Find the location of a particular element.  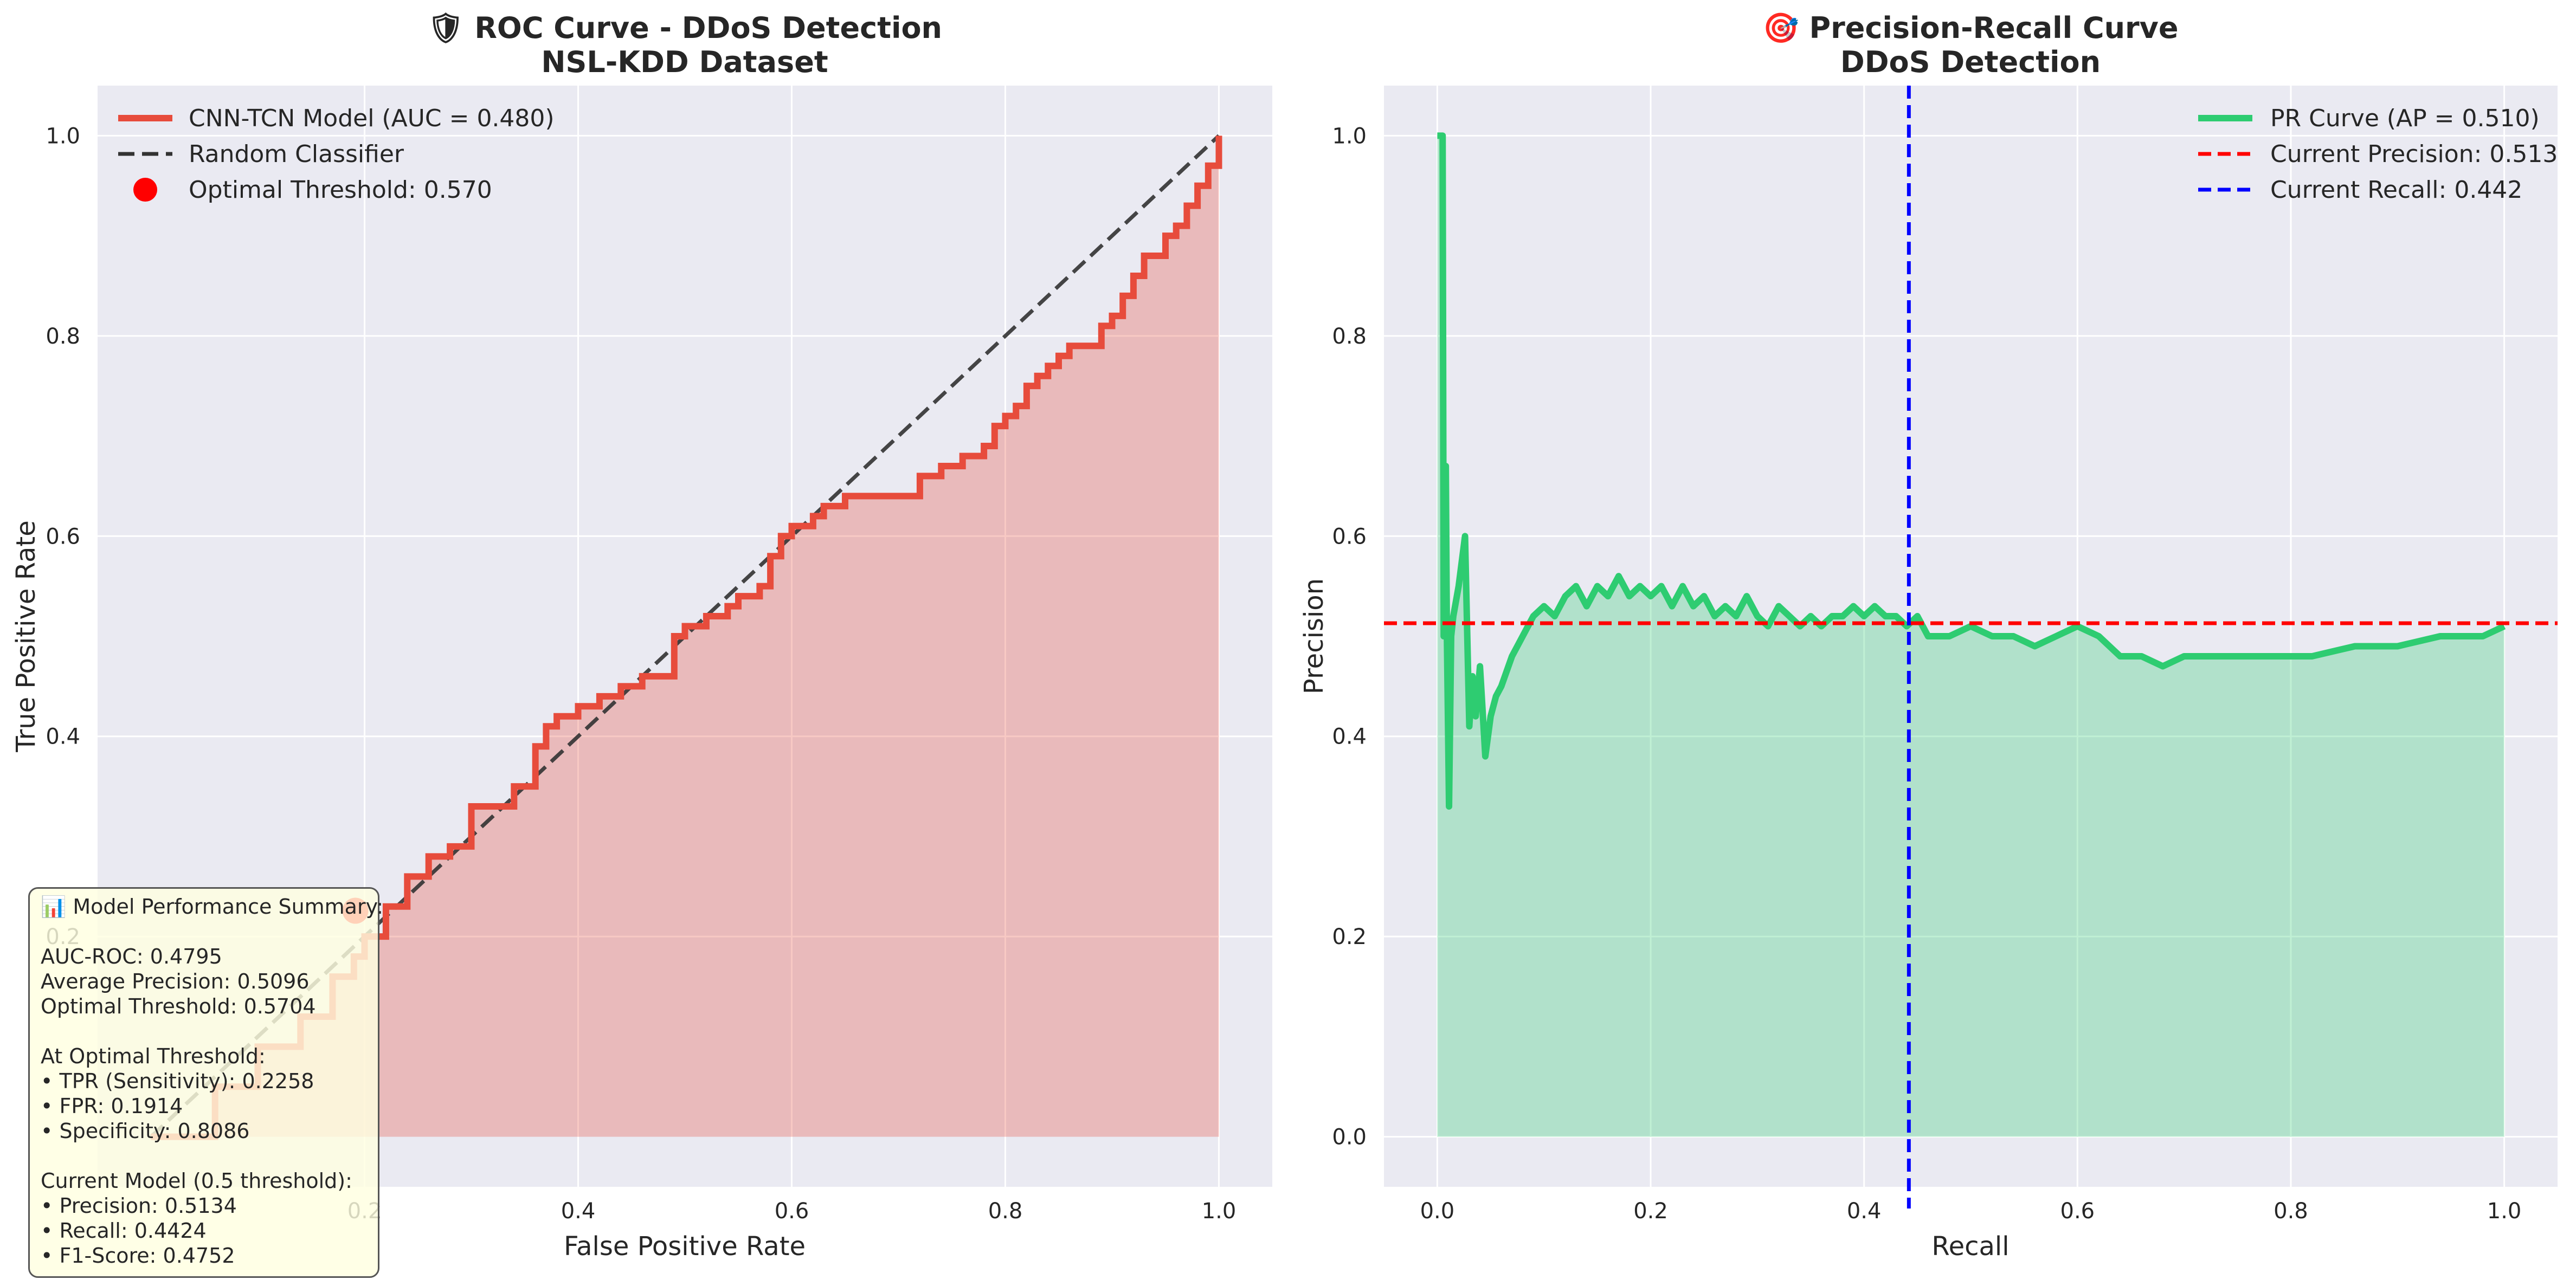

y-tick-label: 0.0 is located at coordinates (1349, 1137).